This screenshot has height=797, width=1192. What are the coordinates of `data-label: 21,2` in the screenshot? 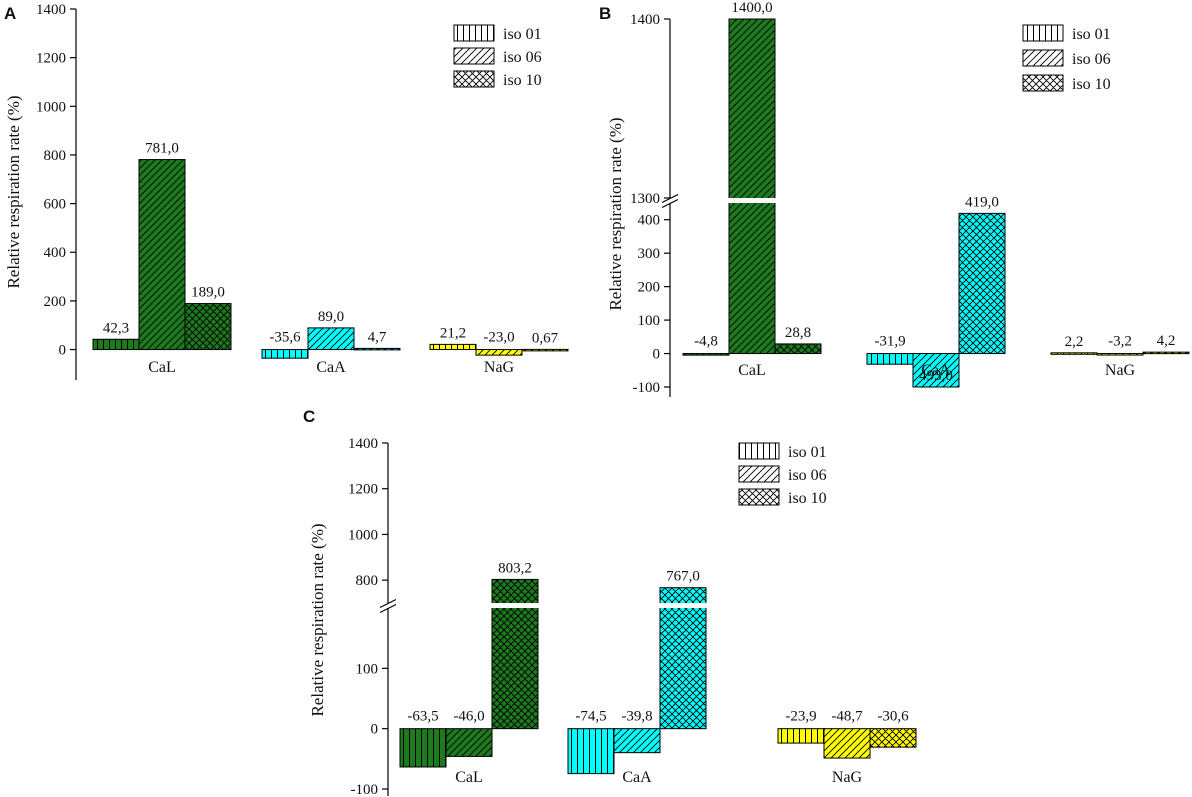 It's located at (453, 333).